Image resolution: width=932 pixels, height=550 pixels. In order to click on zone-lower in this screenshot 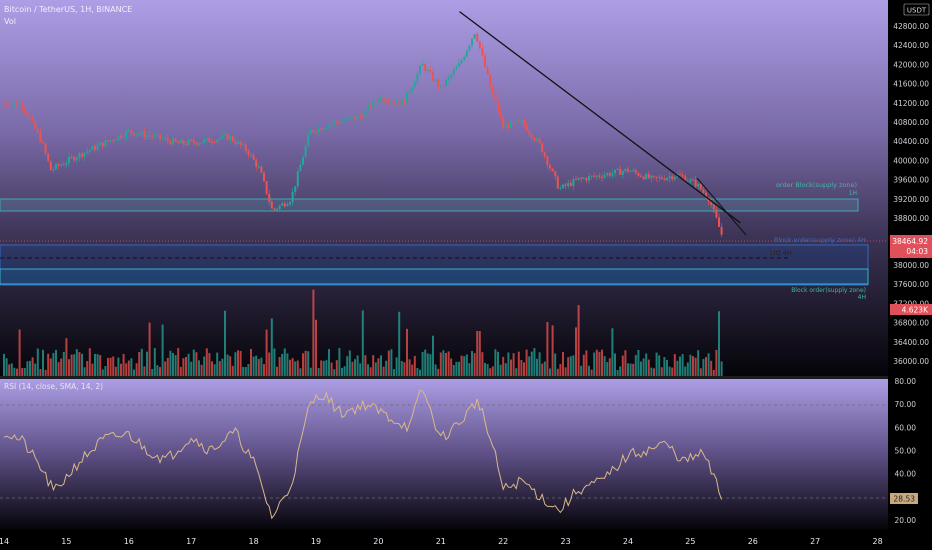, I will do `click(434, 265)`.